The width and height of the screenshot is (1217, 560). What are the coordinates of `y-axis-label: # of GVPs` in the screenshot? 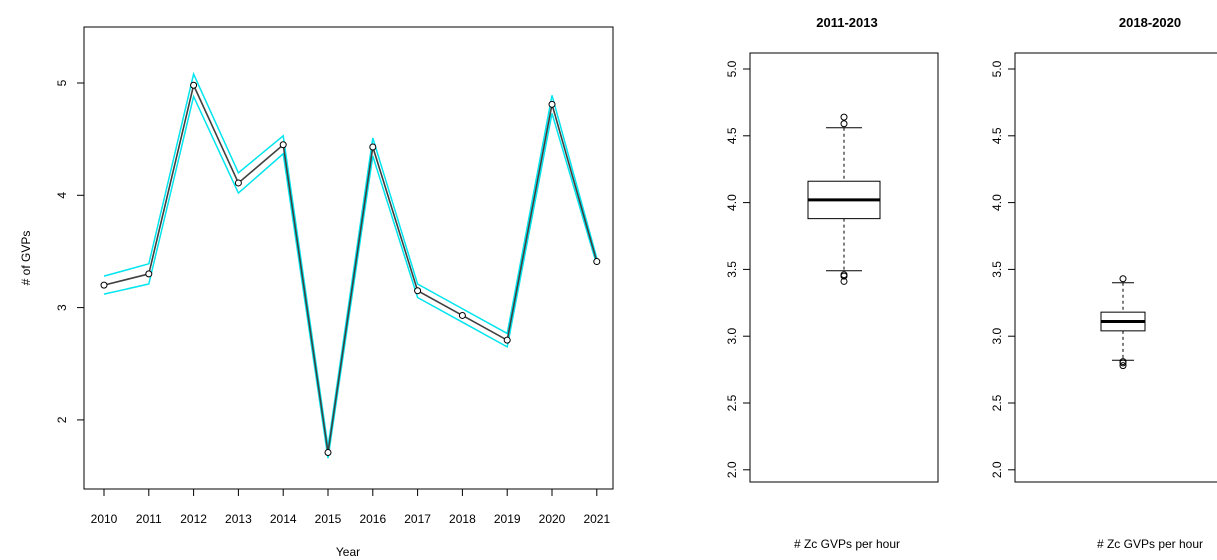 It's located at (26, 258).